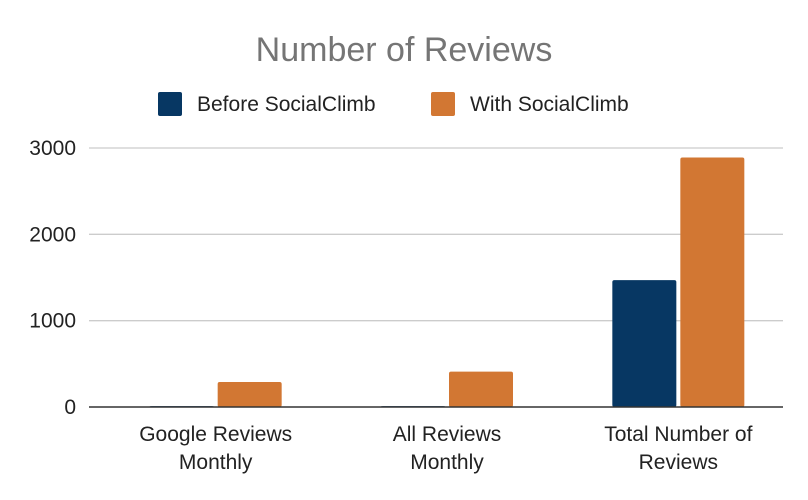 Image resolution: width=808 pixels, height=500 pixels. Describe the element at coordinates (52, 148) in the screenshot. I see `y-tick-label: 3000` at that location.